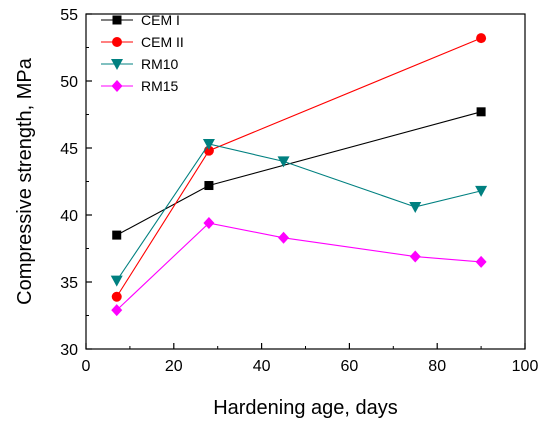 Image resolution: width=550 pixels, height=429 pixels. Describe the element at coordinates (69, 283) in the screenshot. I see `y-tick-label: 35` at that location.